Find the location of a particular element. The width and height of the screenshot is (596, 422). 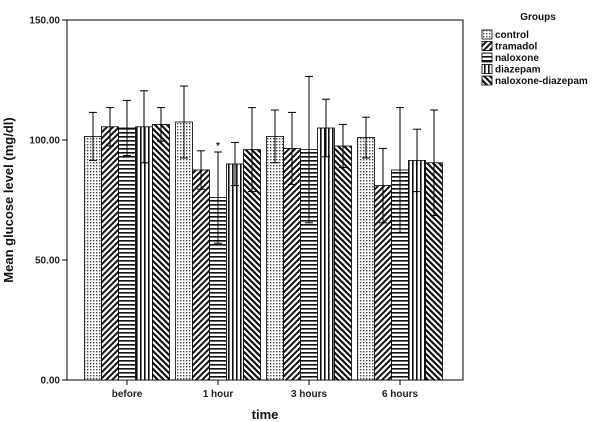

legend-label: tramadol is located at coordinates (516, 47).